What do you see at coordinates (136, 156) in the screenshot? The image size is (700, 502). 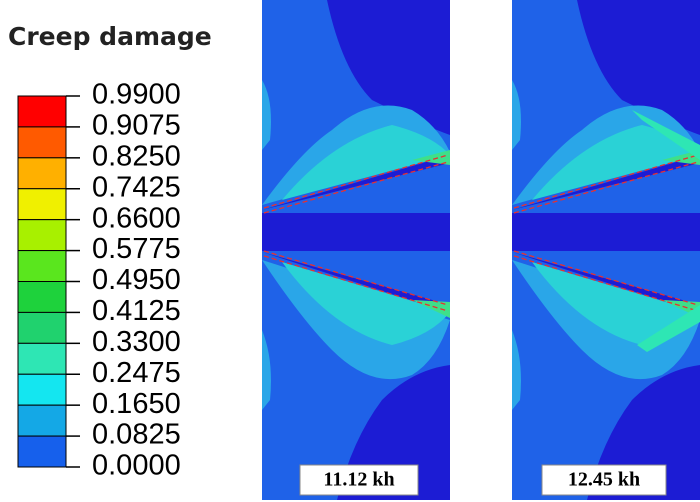 I see `legend-label: 0.8250` at bounding box center [136, 156].